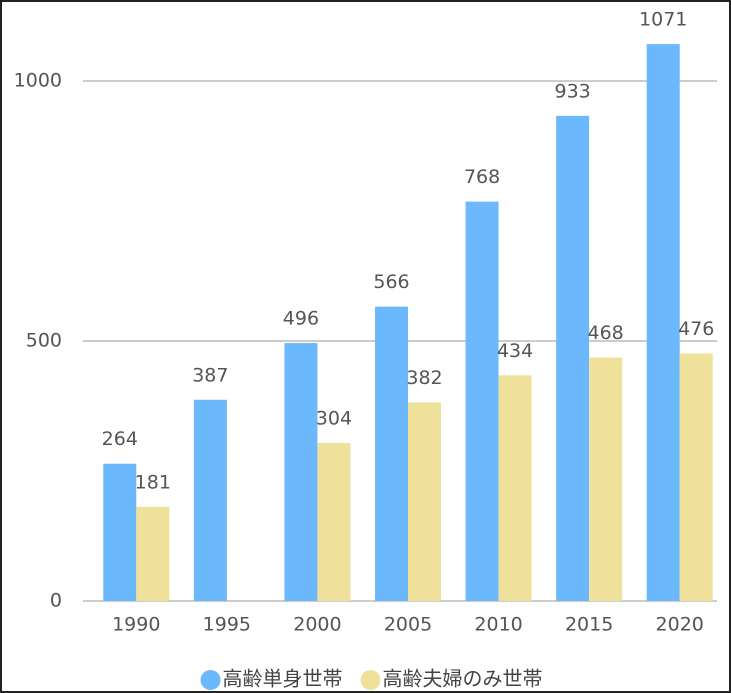 Image resolution: width=731 pixels, height=693 pixels. I want to click on legend: 高齢単身世帯 高齢夫婦のみ世帯, so click(371, 679).